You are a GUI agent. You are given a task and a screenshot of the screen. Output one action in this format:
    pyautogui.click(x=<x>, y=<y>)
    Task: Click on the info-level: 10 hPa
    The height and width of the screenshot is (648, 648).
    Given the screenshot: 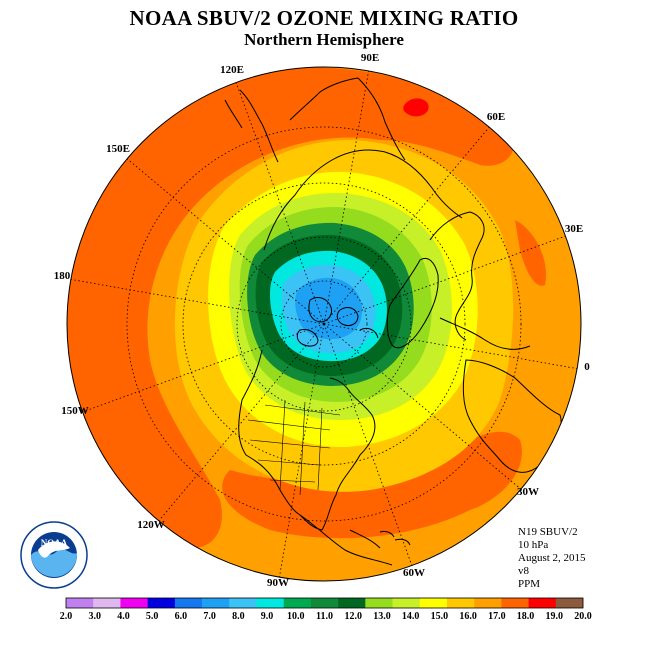 What is the action you would take?
    pyautogui.click(x=533, y=545)
    